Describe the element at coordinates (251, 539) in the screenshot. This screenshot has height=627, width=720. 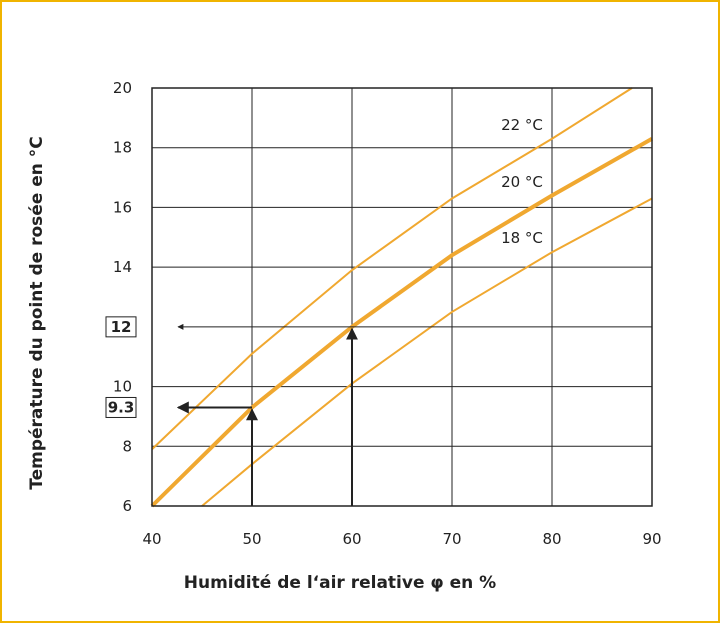
I see `x-tick-label: 50` at that location.